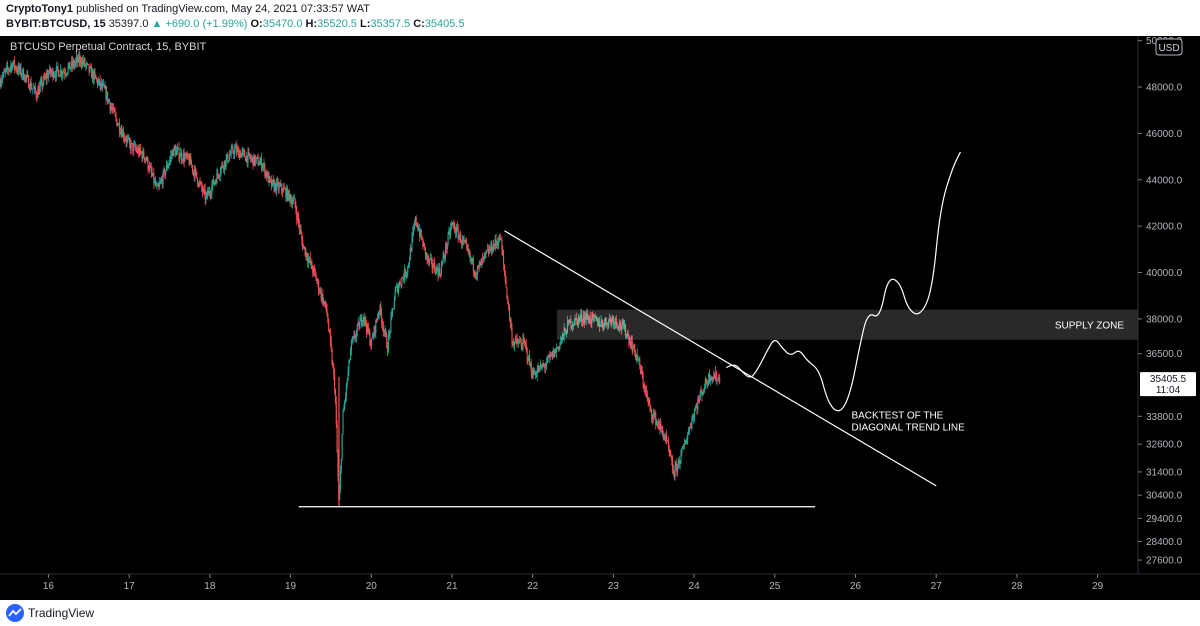 The width and height of the screenshot is (1200, 626). What do you see at coordinates (452, 586) in the screenshot?
I see `time-tick-label: 21` at bounding box center [452, 586].